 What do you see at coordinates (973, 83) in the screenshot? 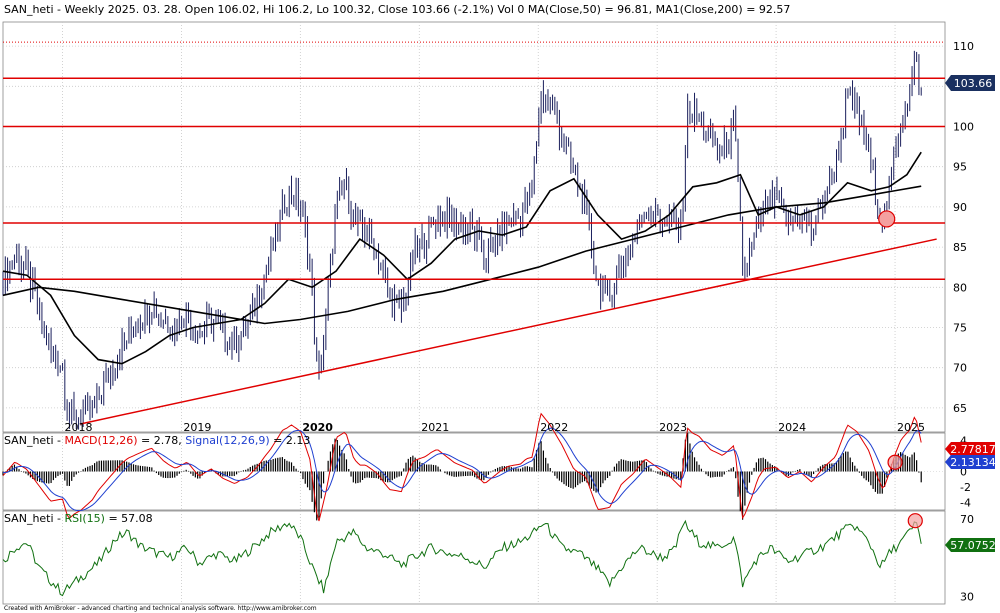
I see `price-last-value: 103.66` at bounding box center [973, 83].